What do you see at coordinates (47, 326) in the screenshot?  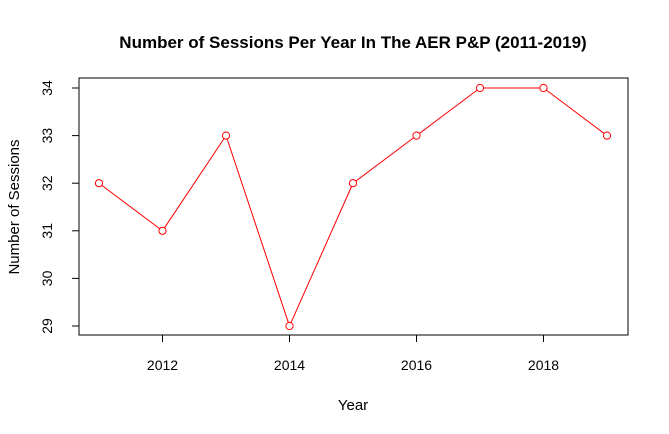 I see `y-tick-label: 29` at bounding box center [47, 326].